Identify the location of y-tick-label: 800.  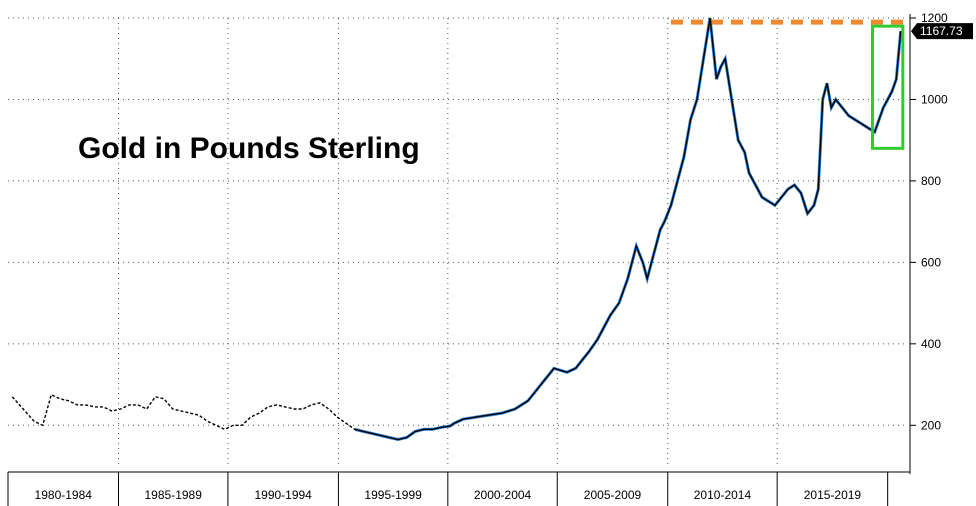
(931, 181).